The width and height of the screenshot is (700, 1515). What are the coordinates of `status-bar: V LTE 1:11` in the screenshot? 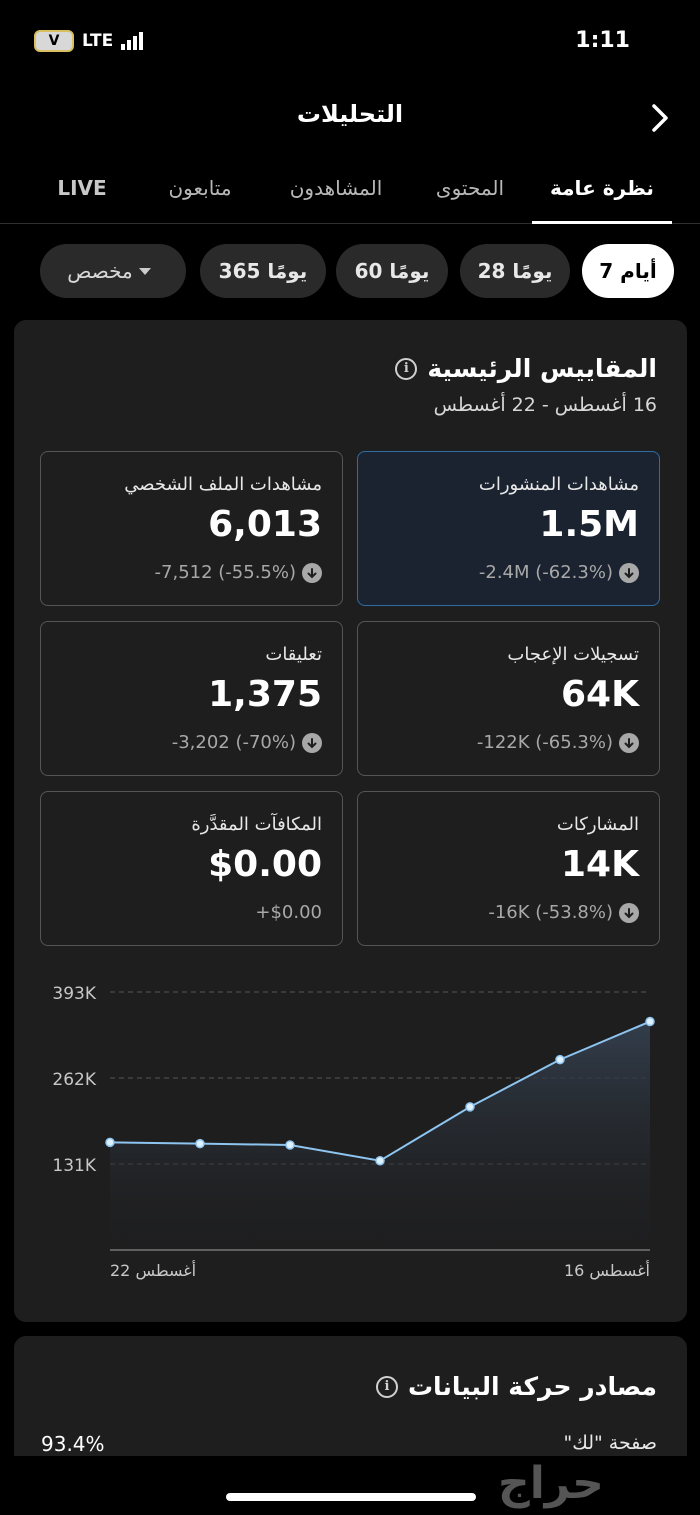 It's located at (350, 43).